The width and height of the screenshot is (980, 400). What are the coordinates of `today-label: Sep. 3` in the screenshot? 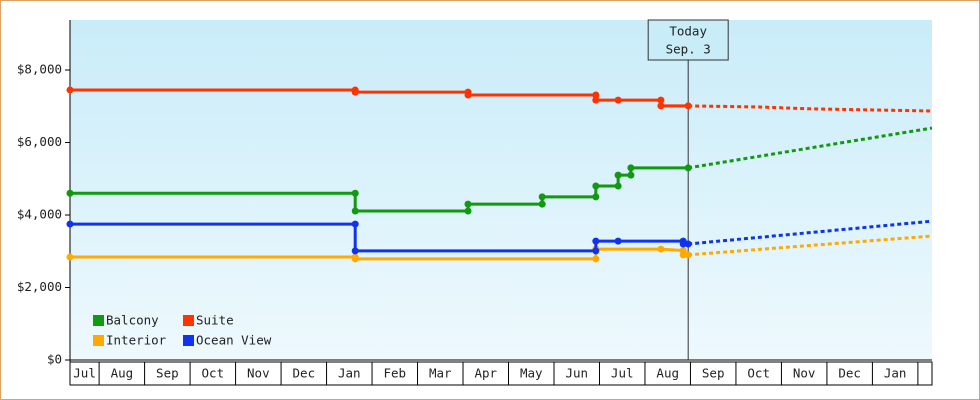 It's located at (688, 49).